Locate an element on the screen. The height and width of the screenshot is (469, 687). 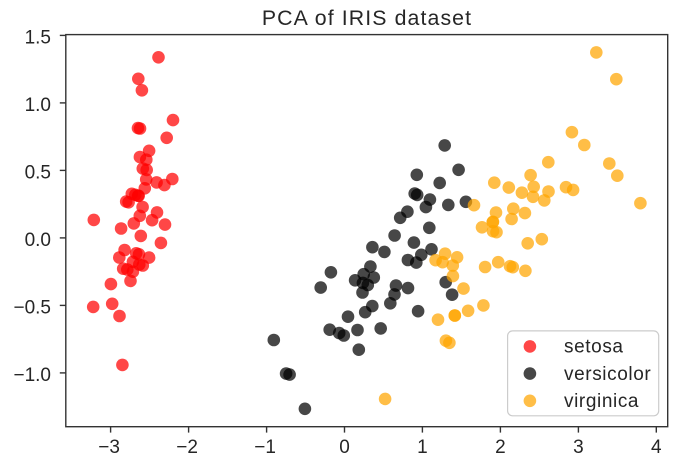
svg-text: setosa is located at coordinates (594, 347).